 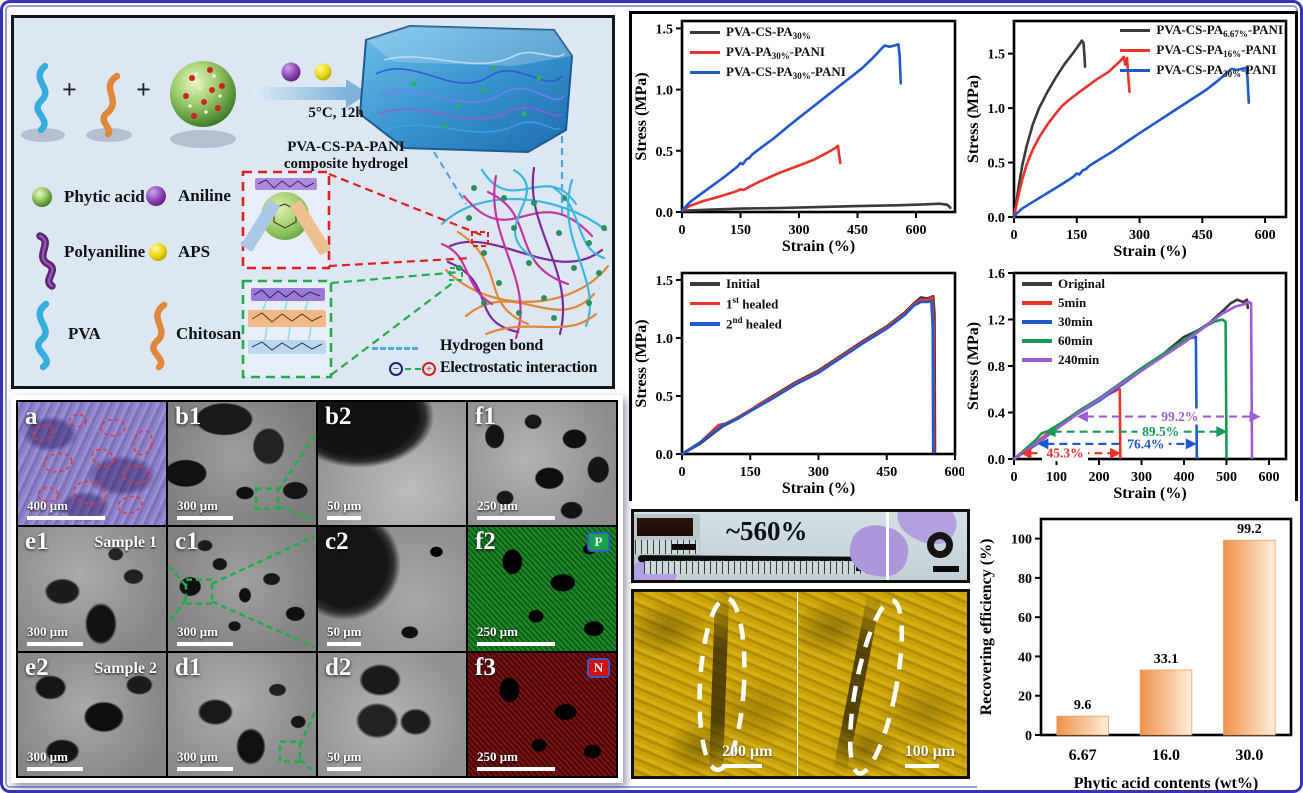 I want to click on svg-text: 0.4, so click(x=997, y=414).